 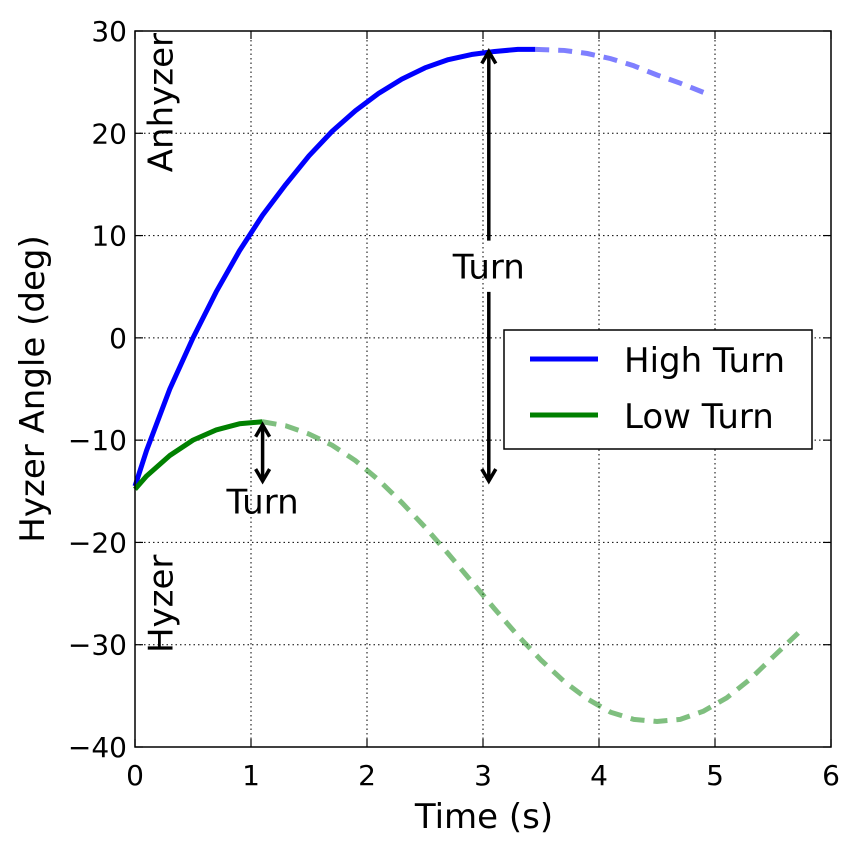 I want to click on legend-label-high-turn: High Turn, so click(x=704, y=361).